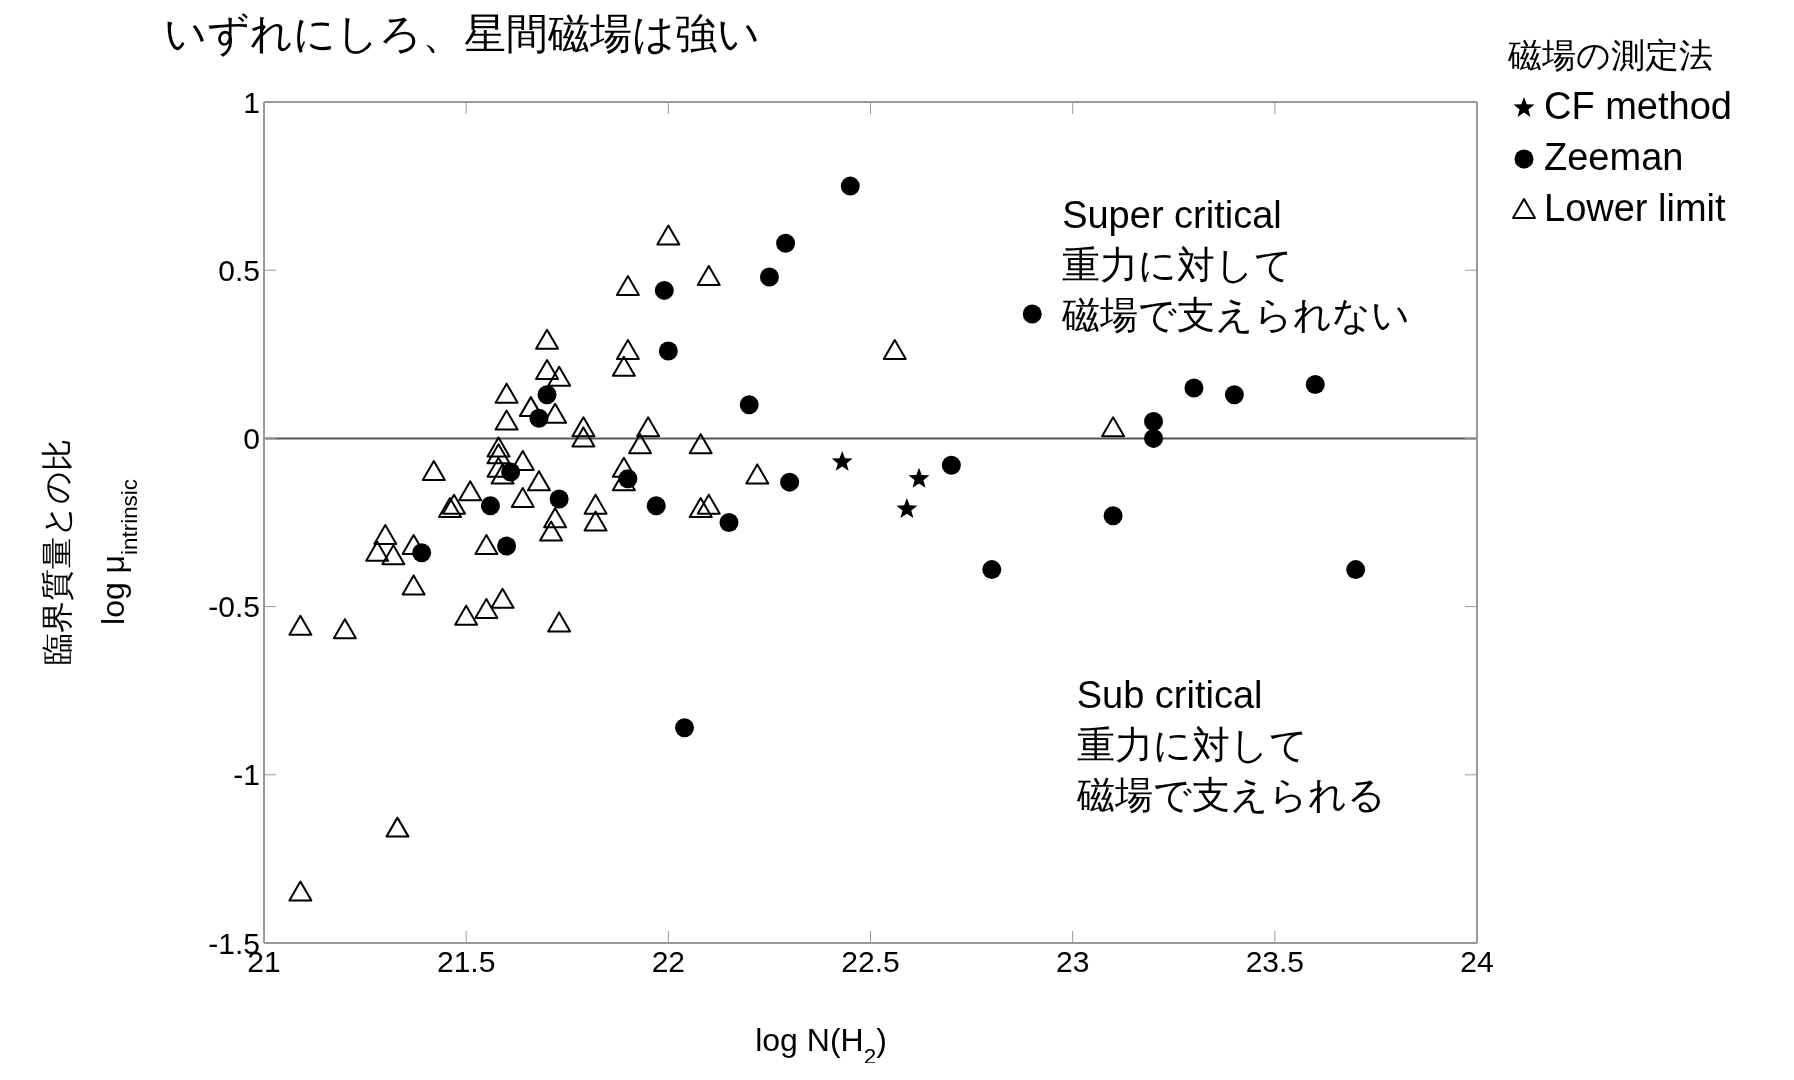 Image resolution: width=1794 pixels, height=1080 pixels. What do you see at coordinates (1477, 962) in the screenshot?
I see `x-tick-label: 24` at bounding box center [1477, 962].